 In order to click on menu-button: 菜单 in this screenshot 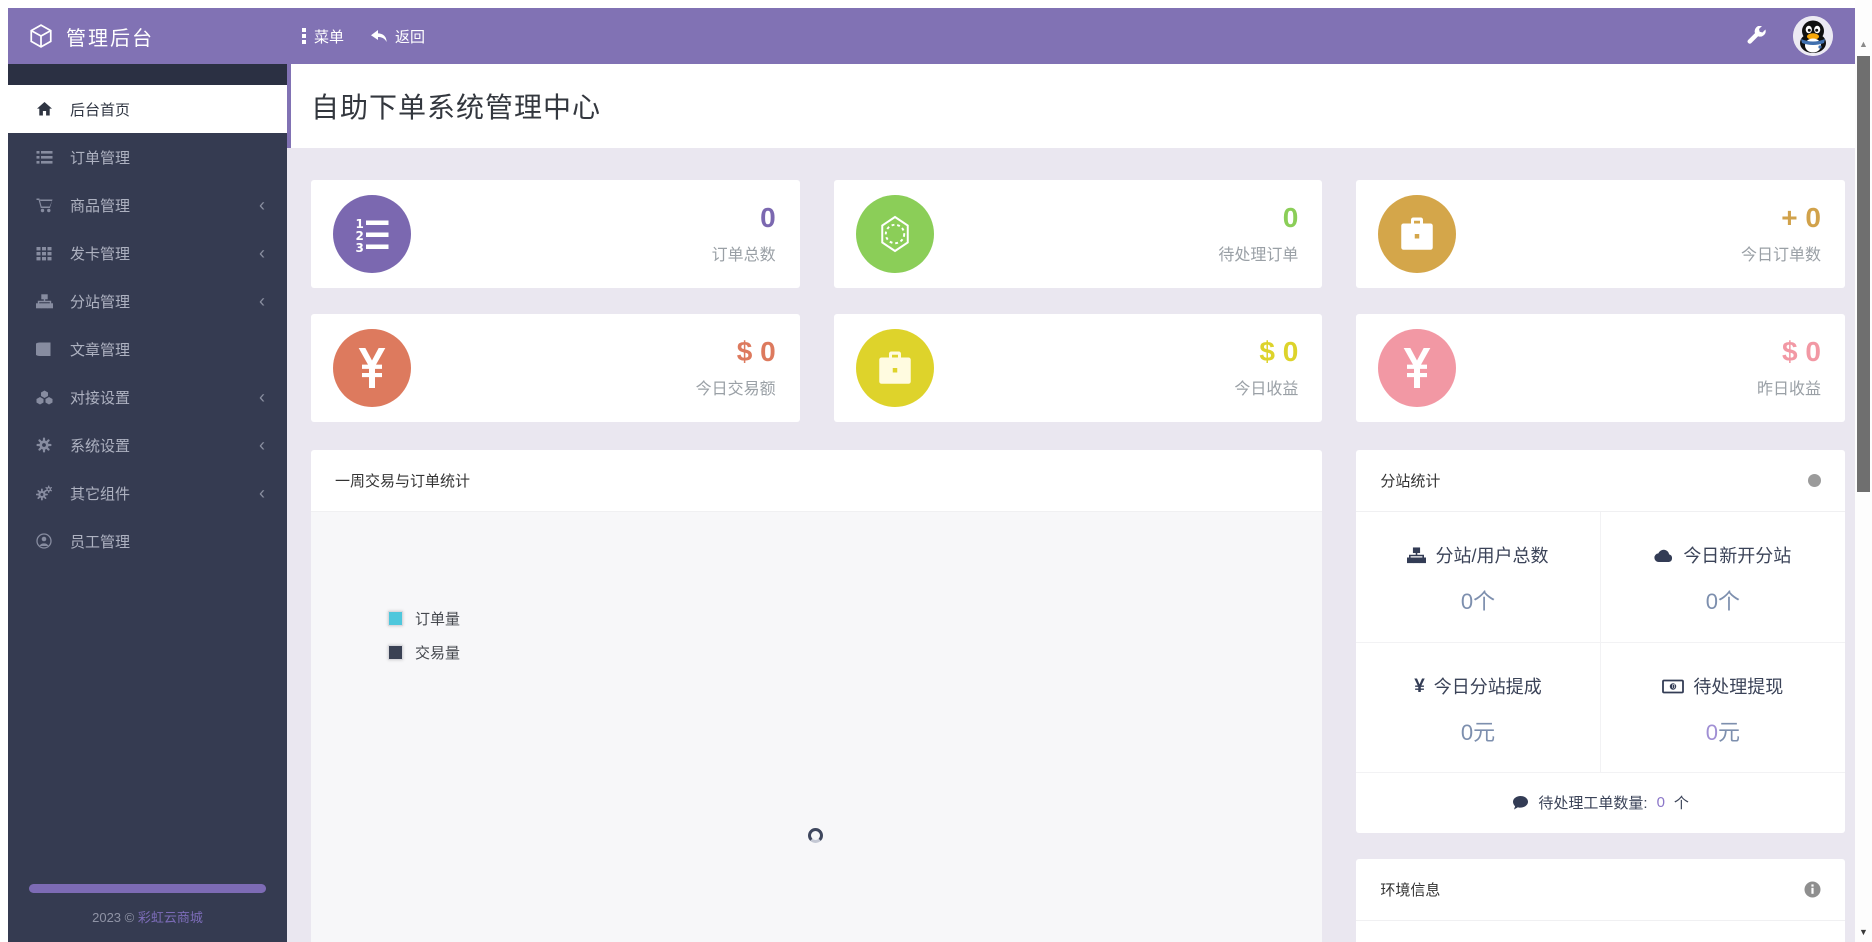, I will do `click(322, 36)`.